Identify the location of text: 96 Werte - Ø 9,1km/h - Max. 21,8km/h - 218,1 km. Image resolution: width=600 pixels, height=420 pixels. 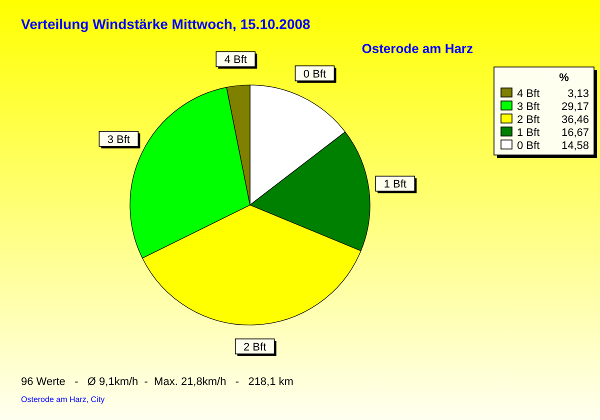
(157, 382).